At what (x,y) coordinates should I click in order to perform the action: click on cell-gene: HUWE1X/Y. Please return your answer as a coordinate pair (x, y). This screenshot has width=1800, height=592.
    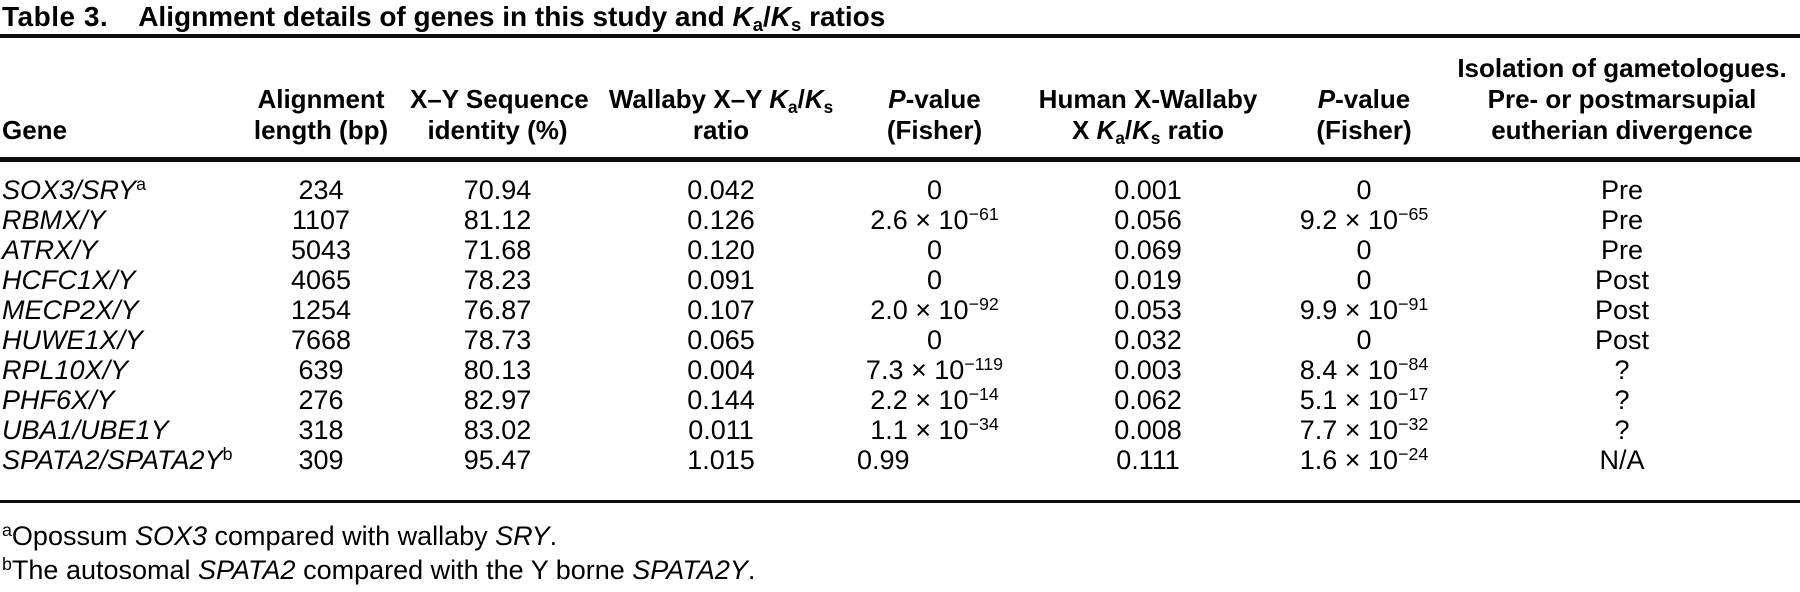
    Looking at the image, I should click on (73, 340).